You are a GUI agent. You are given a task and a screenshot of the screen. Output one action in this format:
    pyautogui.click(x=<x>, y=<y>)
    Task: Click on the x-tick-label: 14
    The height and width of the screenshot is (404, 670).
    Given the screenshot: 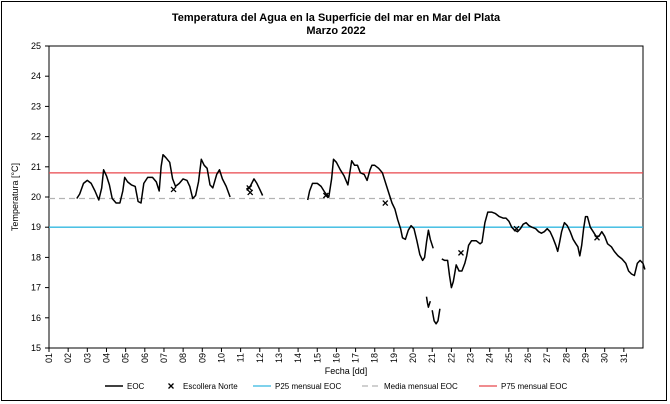 What is the action you would take?
    pyautogui.click(x=298, y=358)
    